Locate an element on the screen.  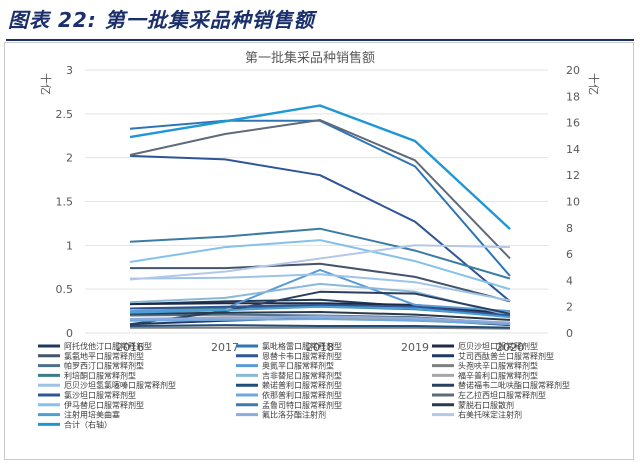
y-tick-left: 1.5 is located at coordinates (65, 202).